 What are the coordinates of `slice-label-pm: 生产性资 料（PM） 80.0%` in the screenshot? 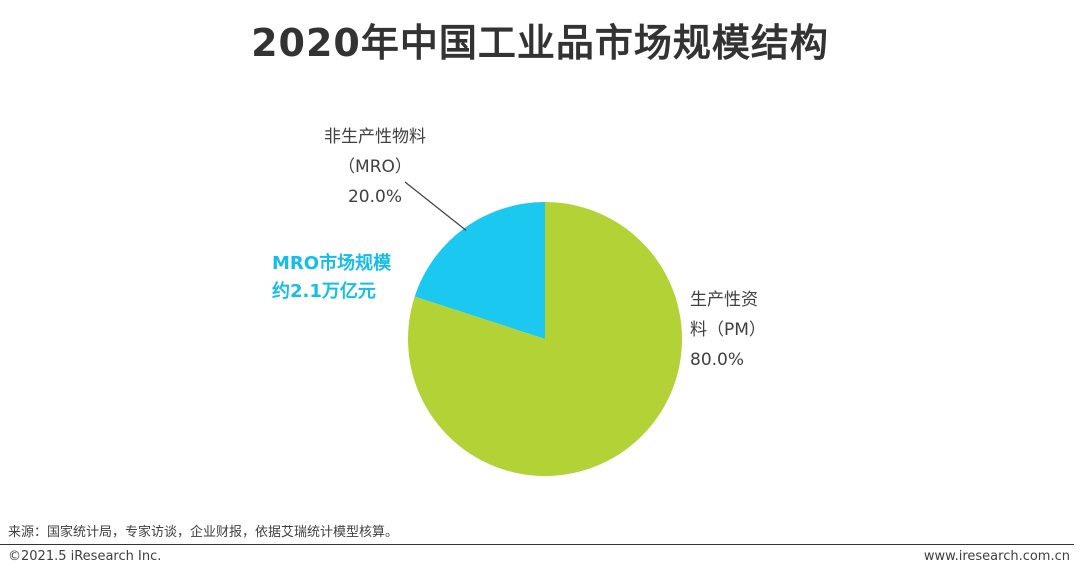 It's located at (750, 330).